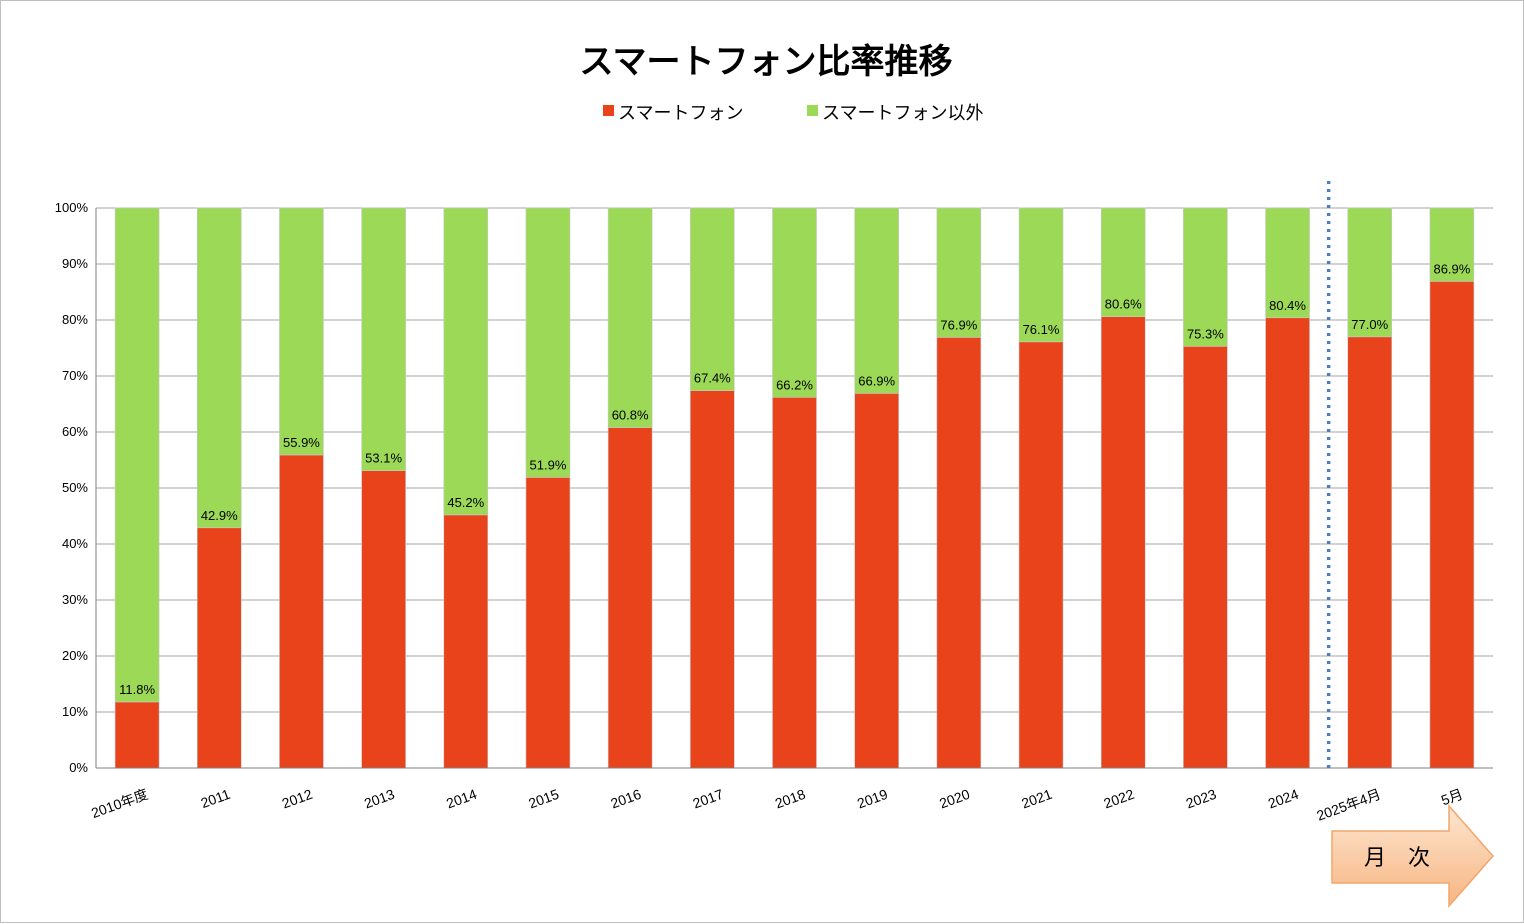  Describe the element at coordinates (902, 113) in the screenshot. I see `legend-label-non-smartphone: スマートフォン以外` at that location.